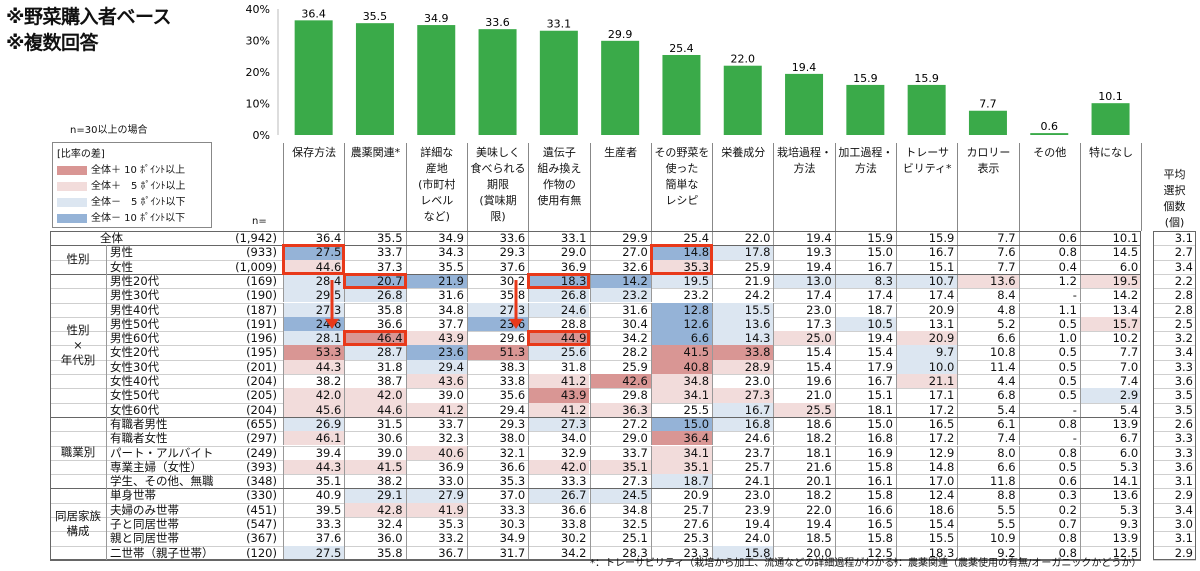 Image resolution: width=1200 pixels, height=571 pixels. What do you see at coordinates (261, 409) in the screenshot?
I see `row-n: (204)` at bounding box center [261, 409].